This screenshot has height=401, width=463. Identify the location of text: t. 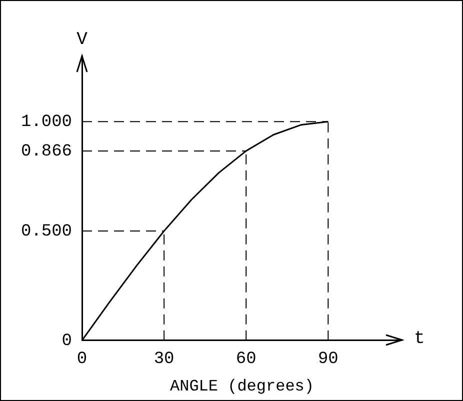
(419, 339).